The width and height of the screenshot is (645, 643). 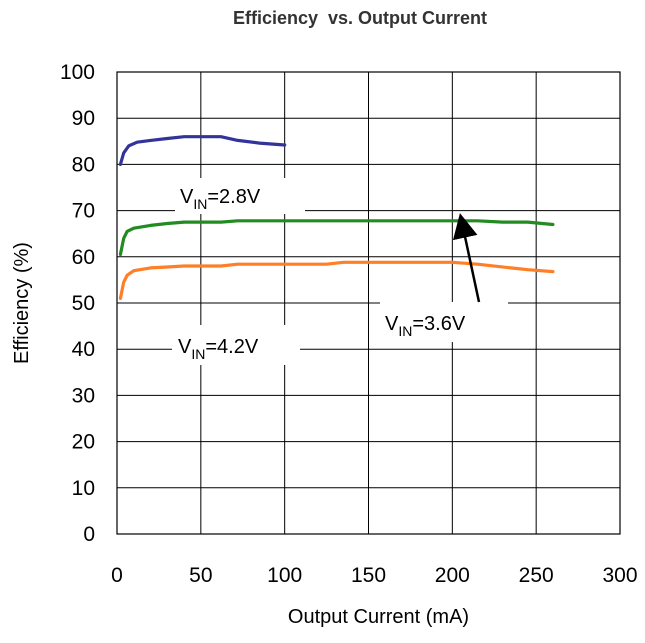 I want to click on y-tick-label: 40, so click(x=83, y=349).